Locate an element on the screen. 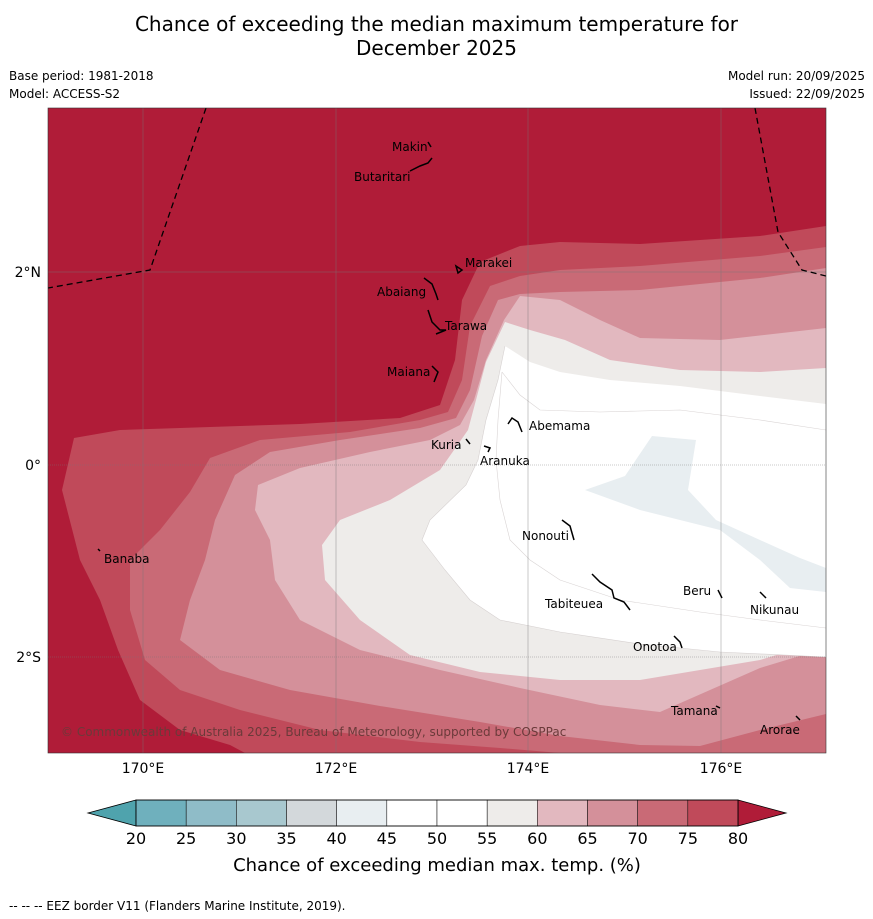  place-makin: Makin is located at coordinates (410, 147).